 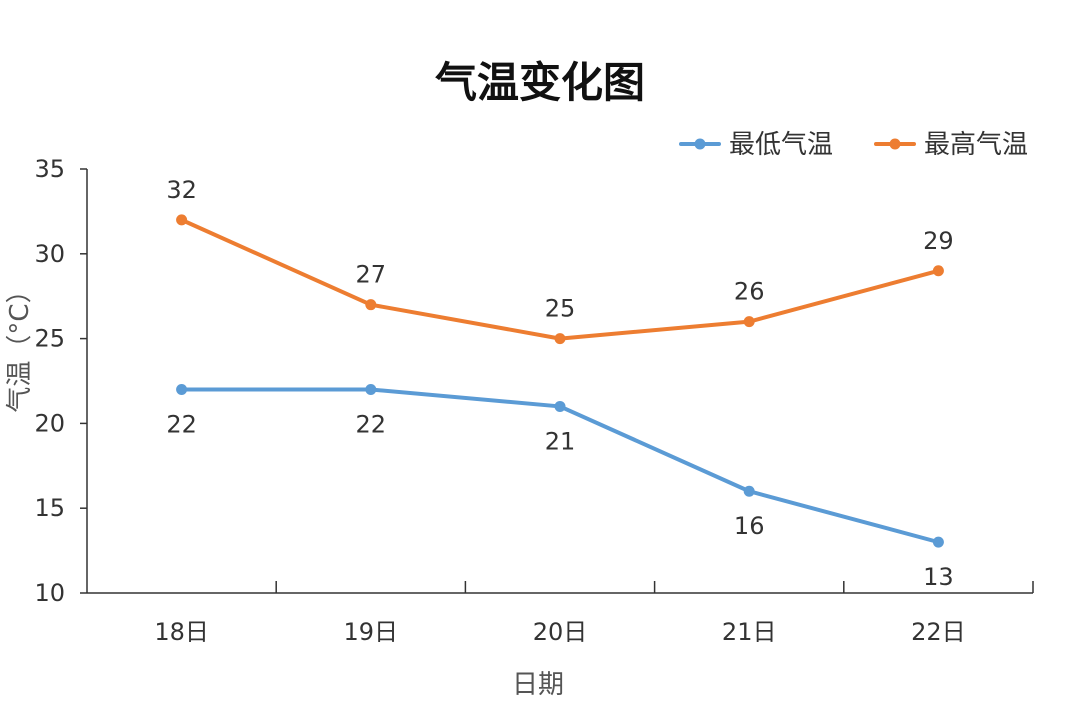 I want to click on y-tick-label: 20, so click(x=49, y=423).